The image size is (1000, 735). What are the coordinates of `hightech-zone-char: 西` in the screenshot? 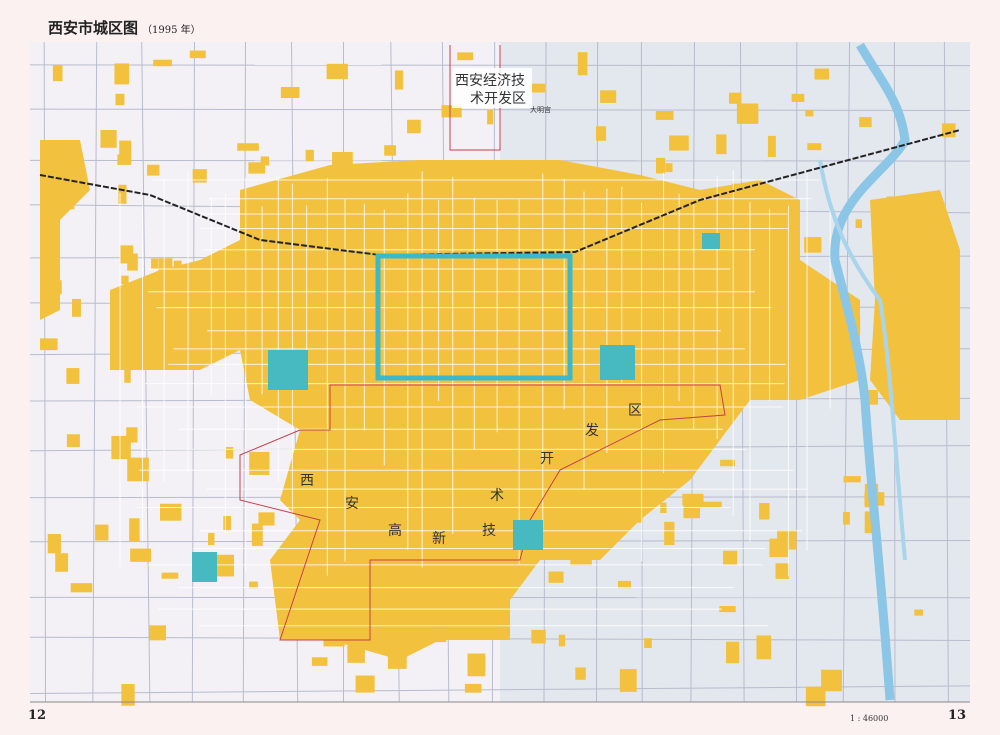 It's located at (307, 481).